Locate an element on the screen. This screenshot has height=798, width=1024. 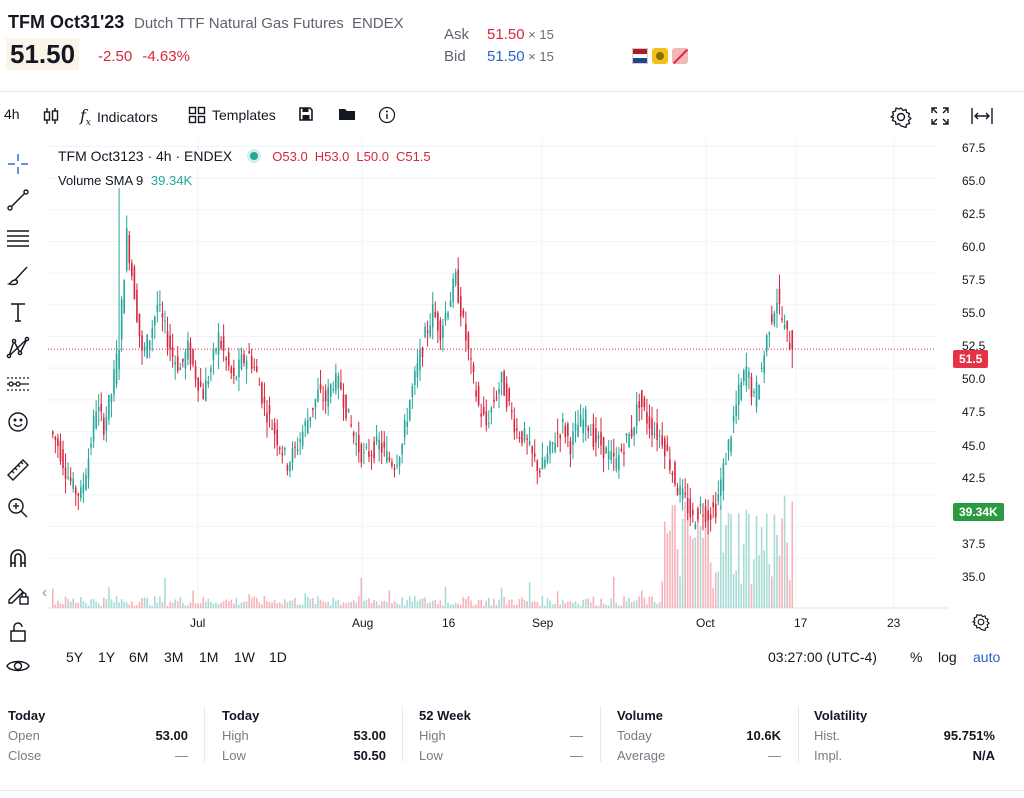
open-folder-button is located at coordinates (347, 114).